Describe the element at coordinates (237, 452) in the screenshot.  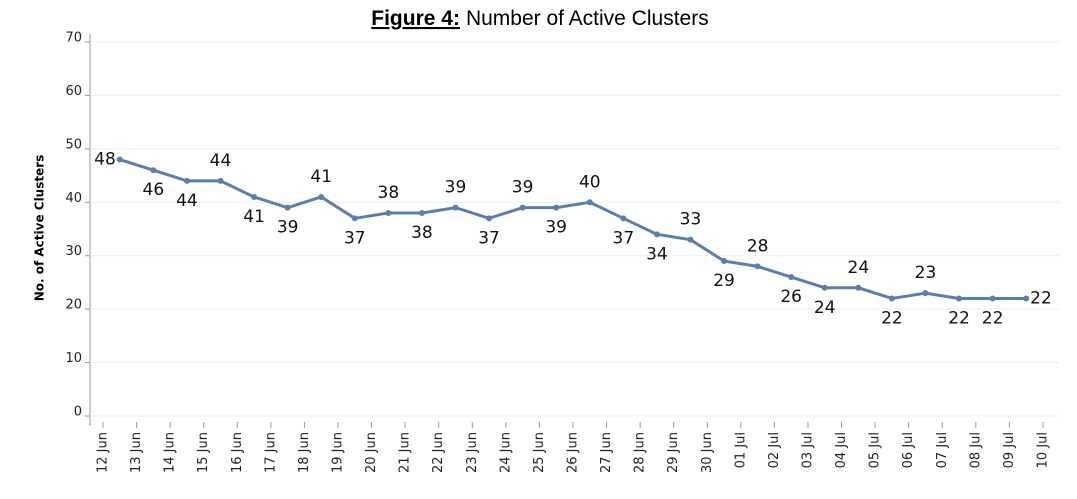
I see `x-tick-label: 16 Jun` at that location.